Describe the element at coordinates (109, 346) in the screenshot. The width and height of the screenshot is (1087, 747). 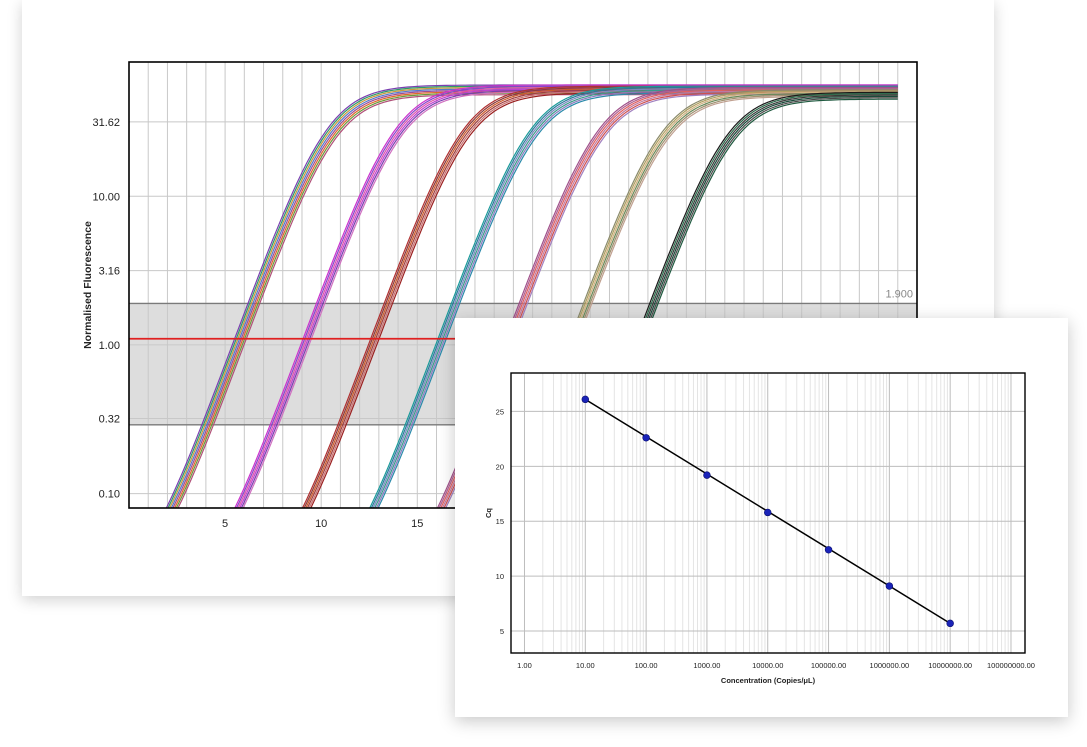
I see `amp-y-tick-label: 1.00` at that location.